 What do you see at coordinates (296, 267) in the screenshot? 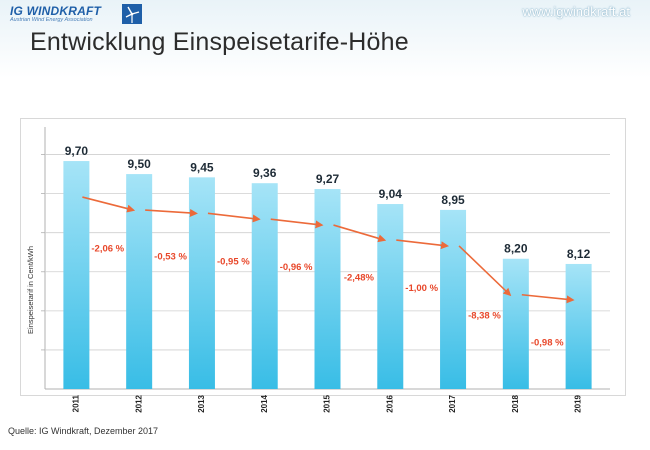
I see `change-label: -0,96 %` at bounding box center [296, 267].